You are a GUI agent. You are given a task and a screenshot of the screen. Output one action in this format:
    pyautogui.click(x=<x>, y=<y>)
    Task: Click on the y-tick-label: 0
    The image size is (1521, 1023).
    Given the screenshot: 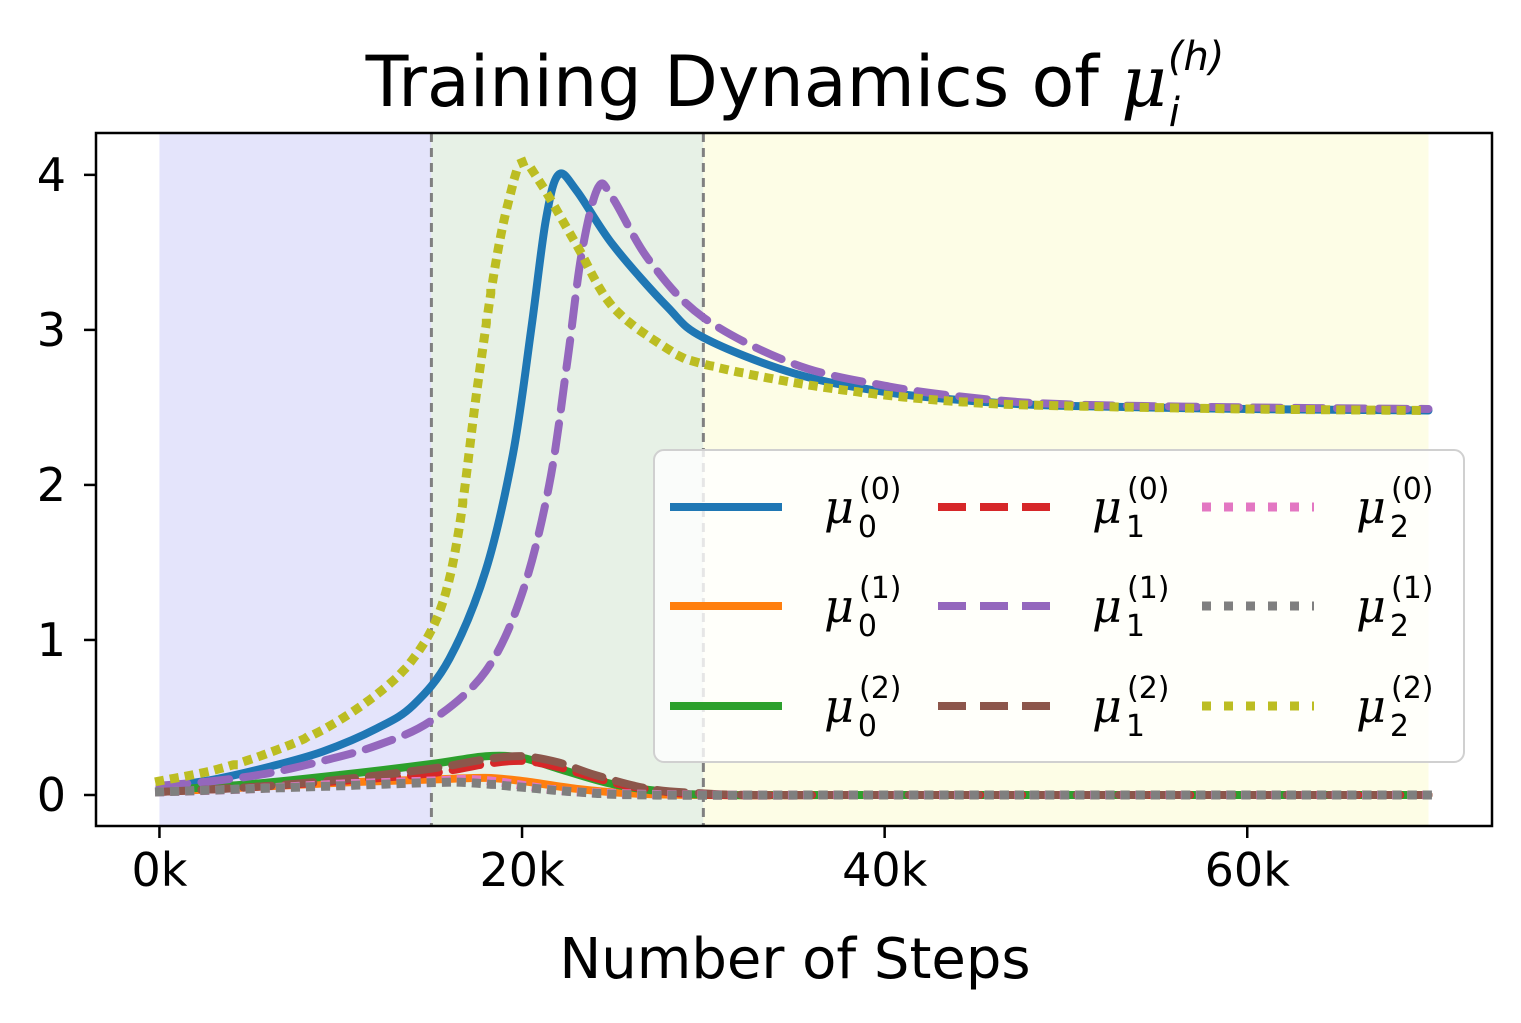 What is the action you would take?
    pyautogui.click(x=51, y=795)
    